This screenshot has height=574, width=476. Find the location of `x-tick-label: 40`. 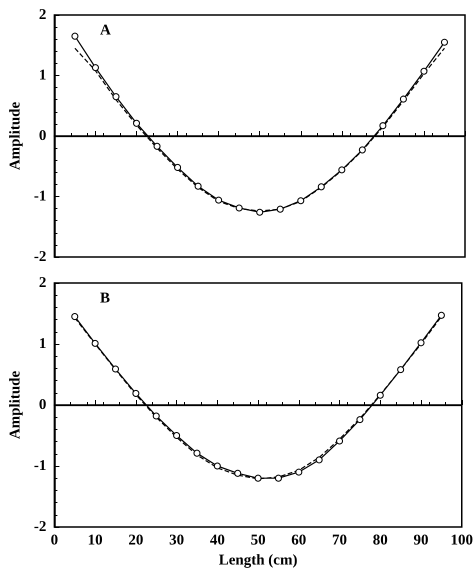

x-tick-label: 40 is located at coordinates (217, 540).